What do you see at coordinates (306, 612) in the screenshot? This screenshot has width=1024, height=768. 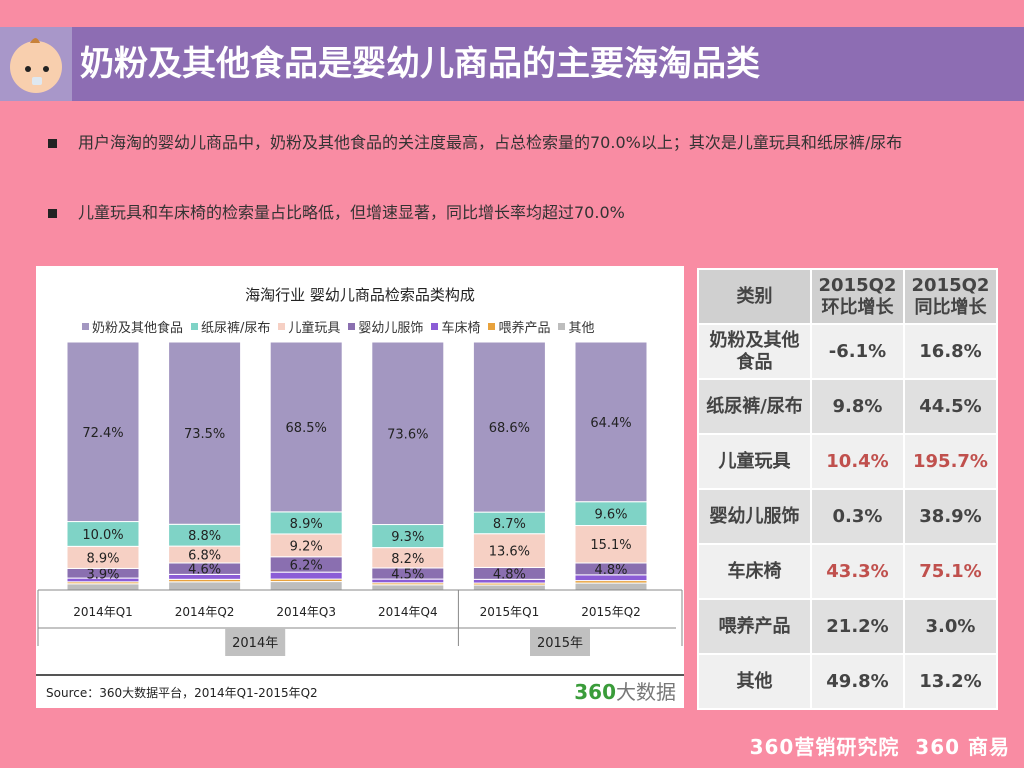 I see `x-tick-label: 2014年Q3` at bounding box center [306, 612].